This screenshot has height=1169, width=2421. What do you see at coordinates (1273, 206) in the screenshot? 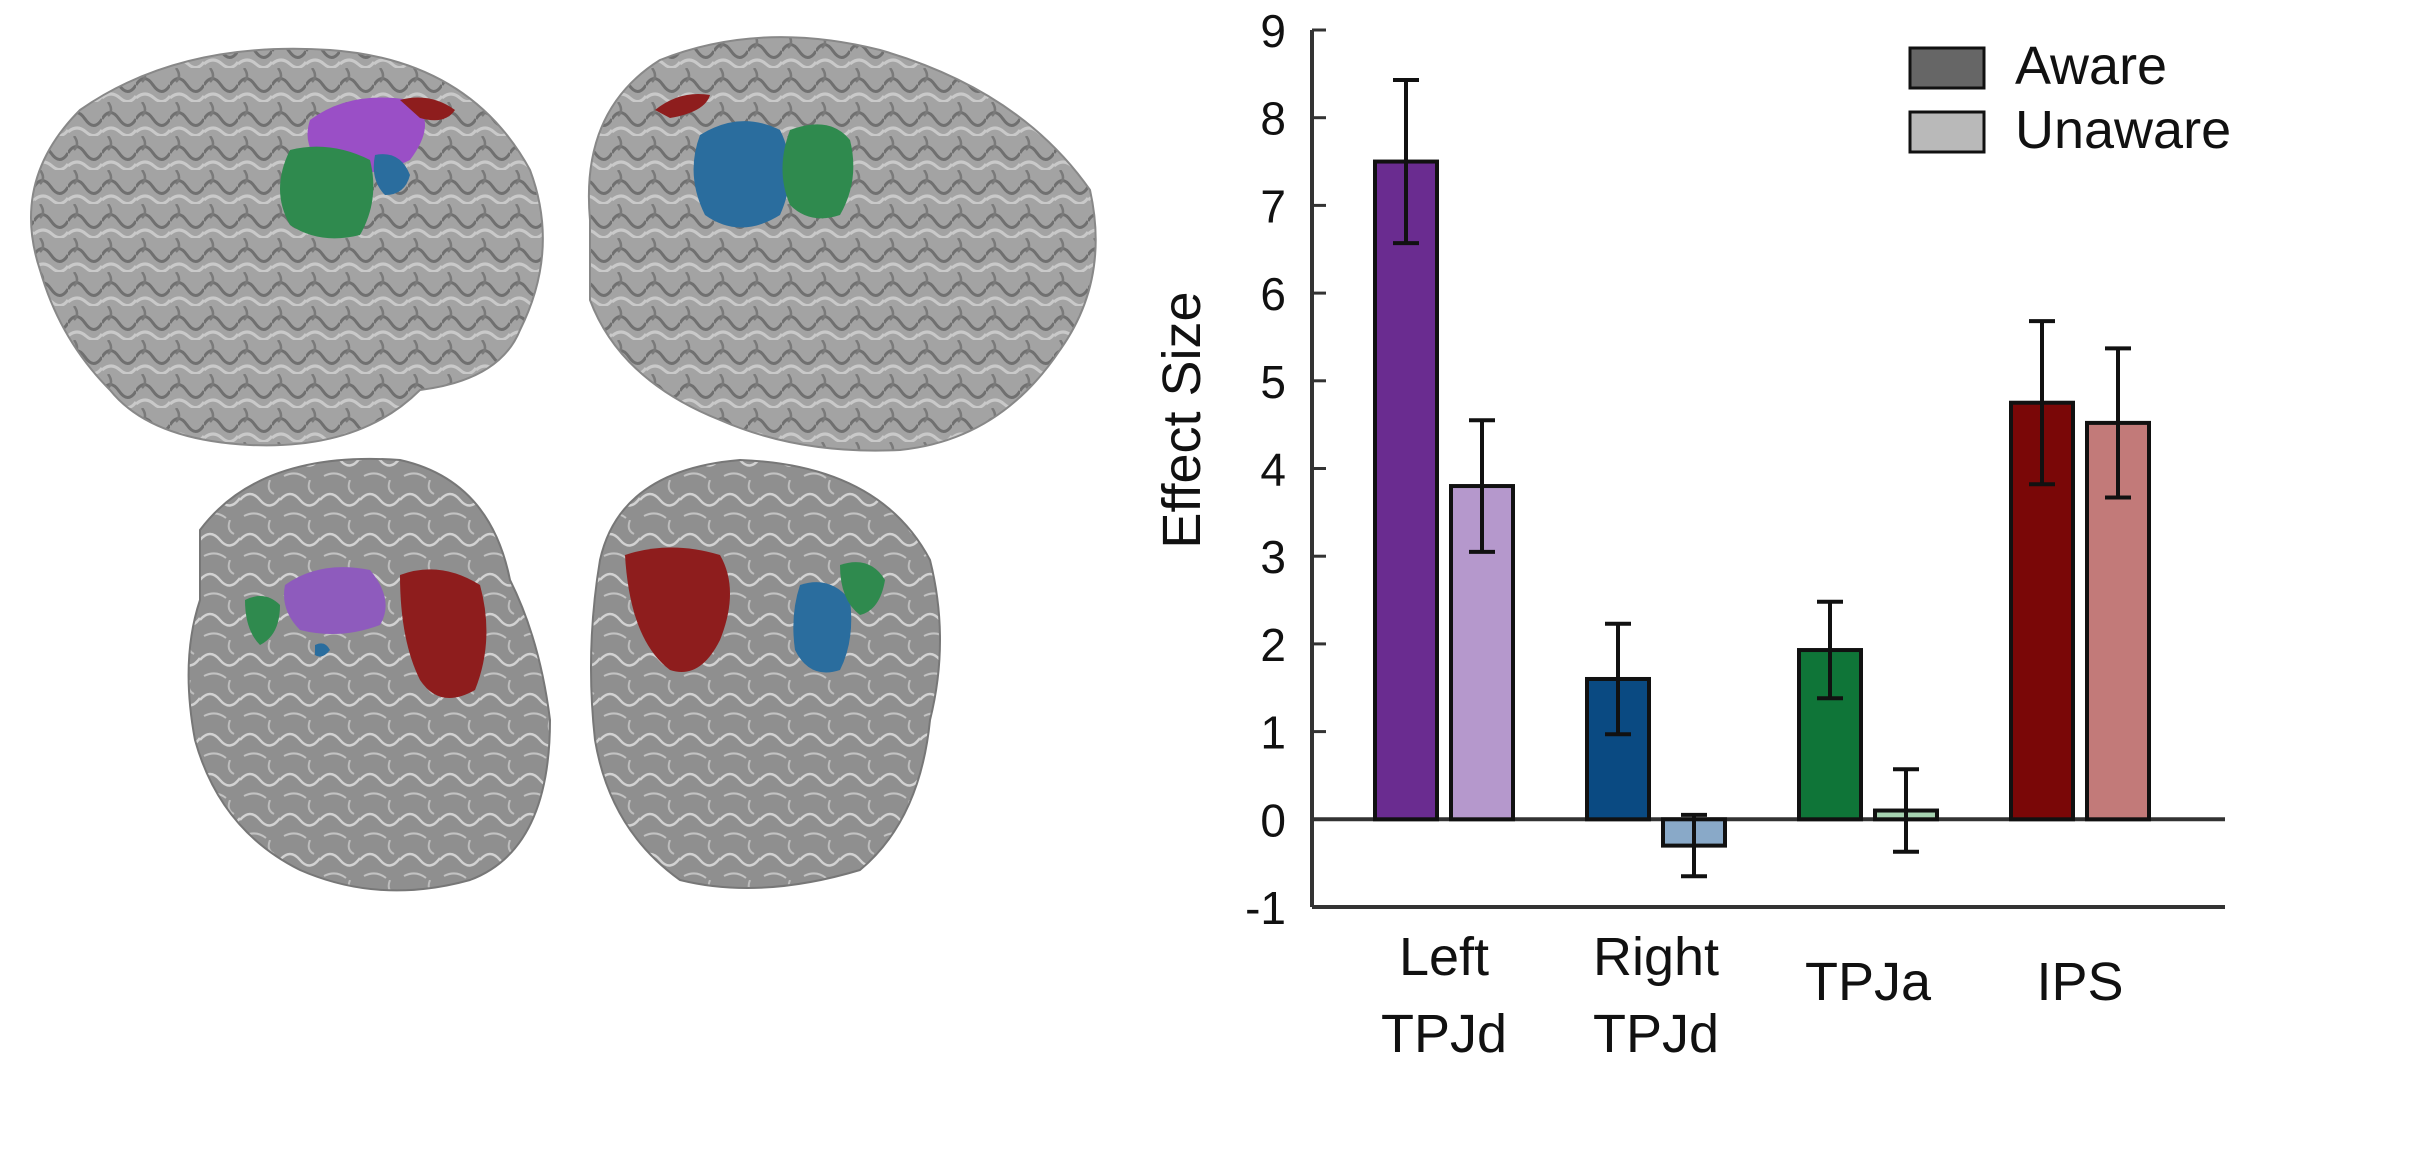
I see `y-tick-label: 7` at bounding box center [1273, 206].